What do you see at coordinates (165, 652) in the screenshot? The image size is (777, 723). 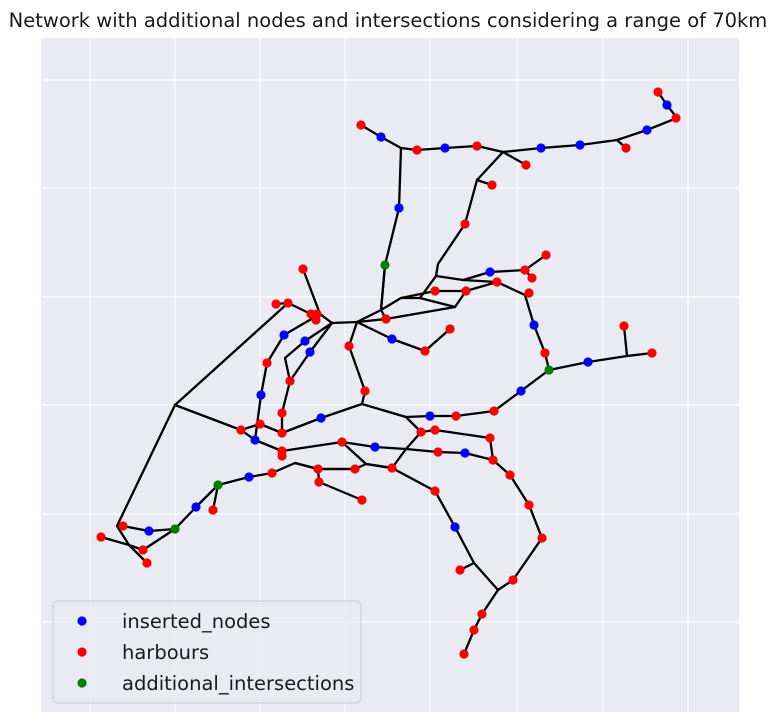 I see `legend-label-harbours: harbours` at bounding box center [165, 652].